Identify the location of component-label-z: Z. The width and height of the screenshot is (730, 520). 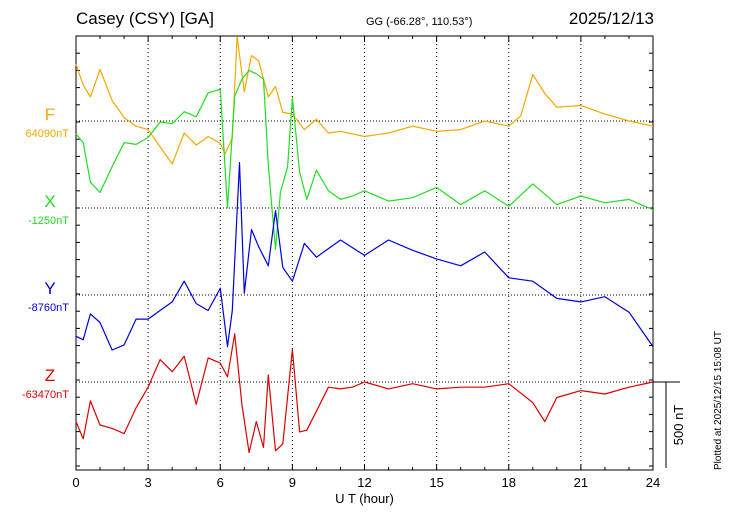
(50, 375).